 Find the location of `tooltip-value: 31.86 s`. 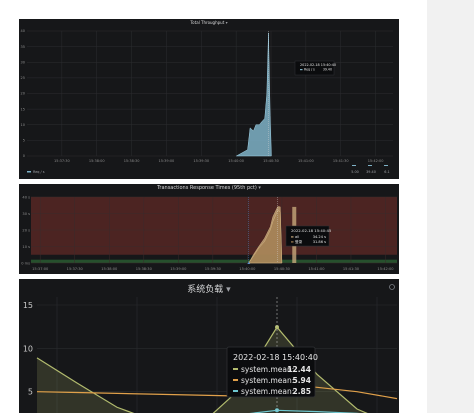

tooltip-value: 31.86 s is located at coordinates (319, 242).